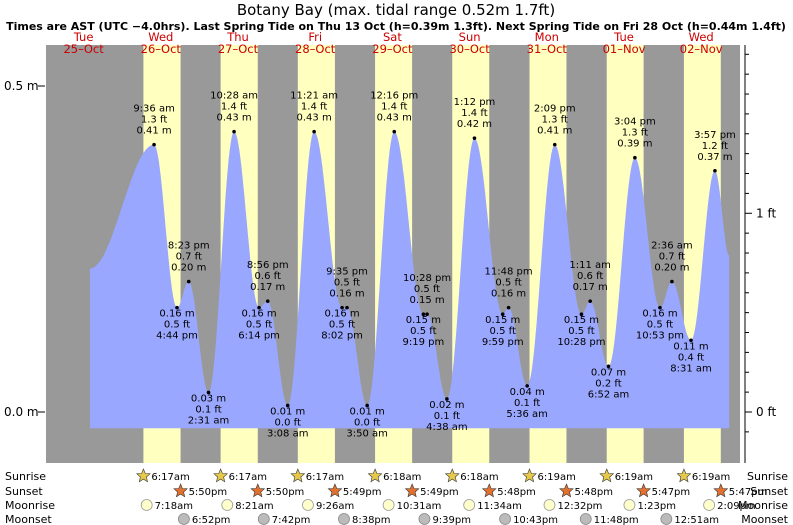 The image size is (793, 525). I want to click on moonset-row-label-right: Moonset, so click(764, 519).